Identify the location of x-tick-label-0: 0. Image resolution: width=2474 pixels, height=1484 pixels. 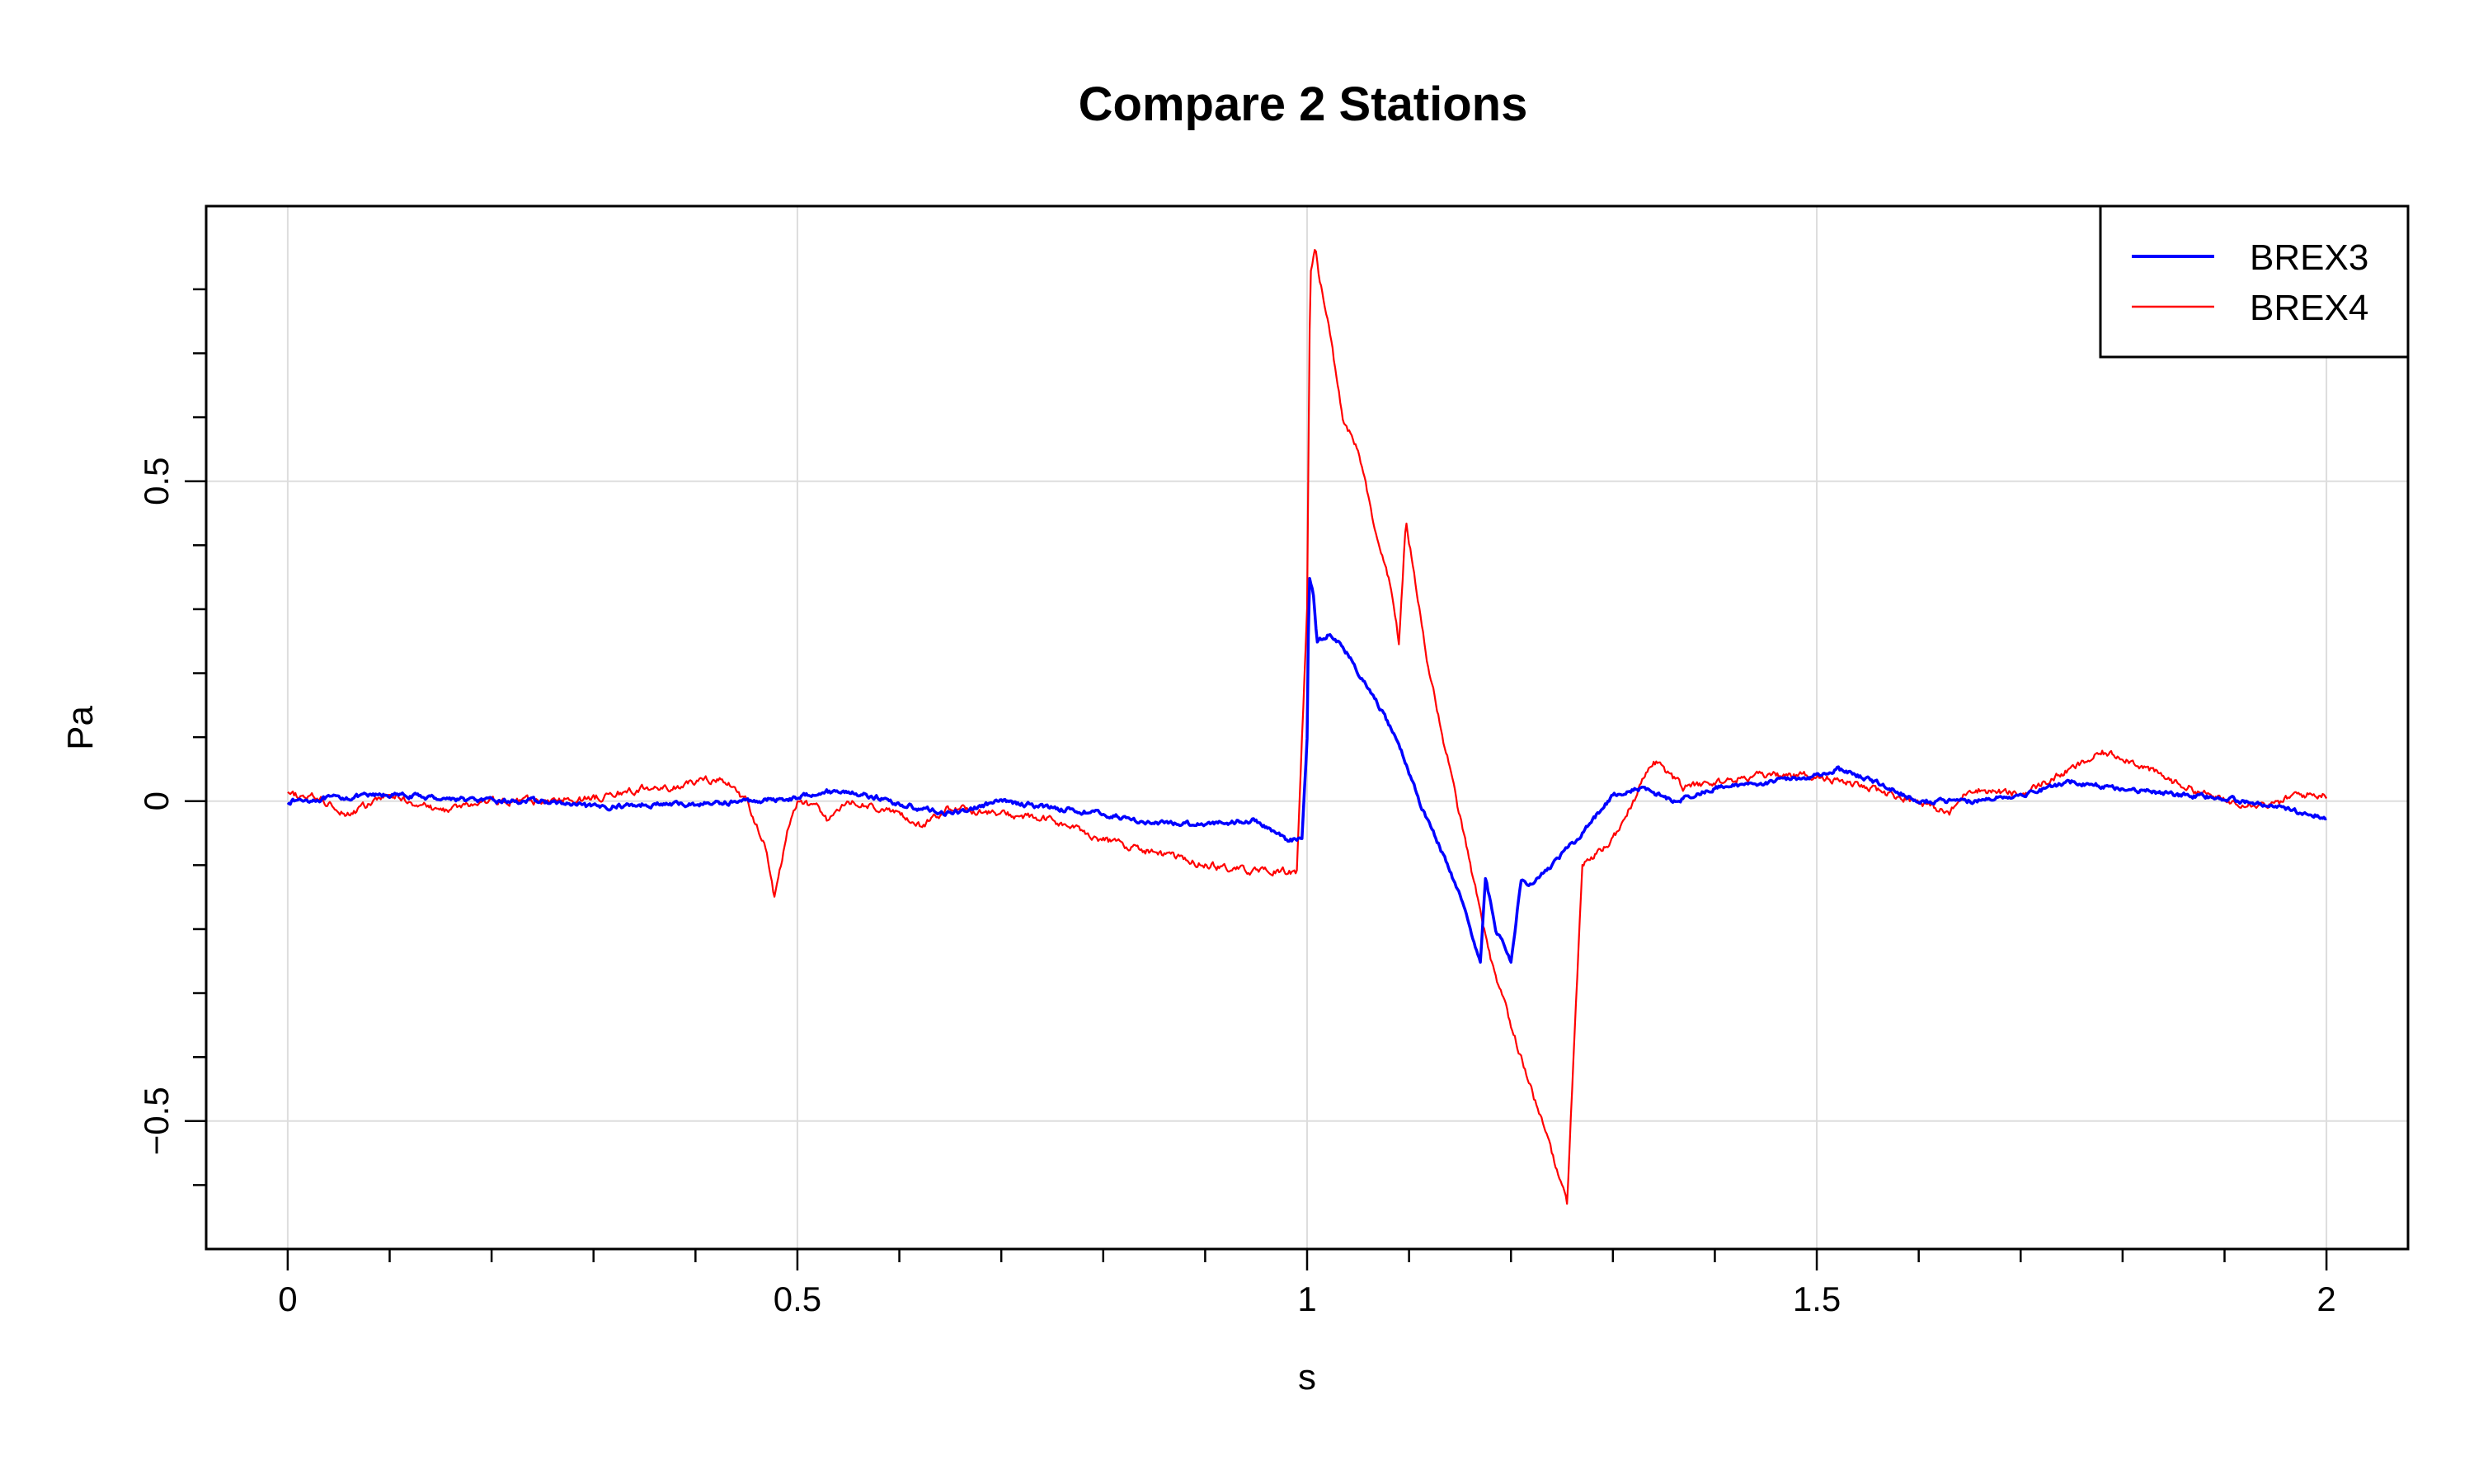
(287, 1299).